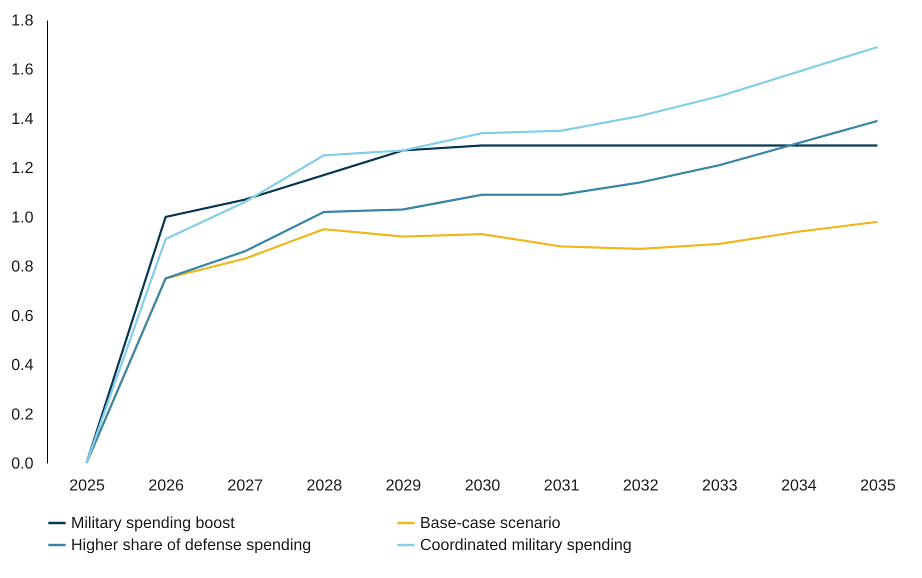 The image size is (922, 578). I want to click on x-tick-label: 2035, so click(878, 486).